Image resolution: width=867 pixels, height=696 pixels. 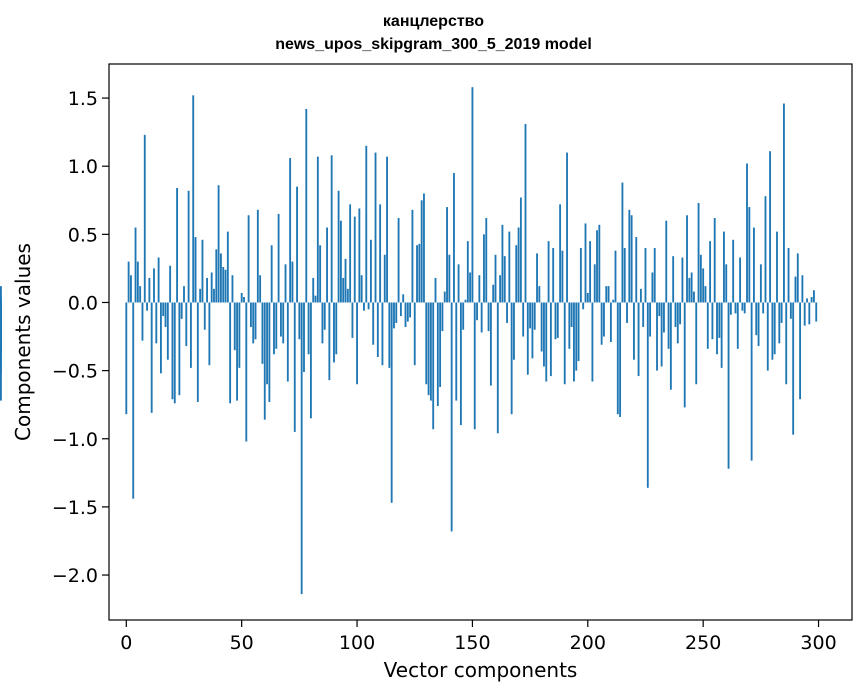 What do you see at coordinates (83, 235) in the screenshot?
I see `y-tick-label: 0.5` at bounding box center [83, 235].